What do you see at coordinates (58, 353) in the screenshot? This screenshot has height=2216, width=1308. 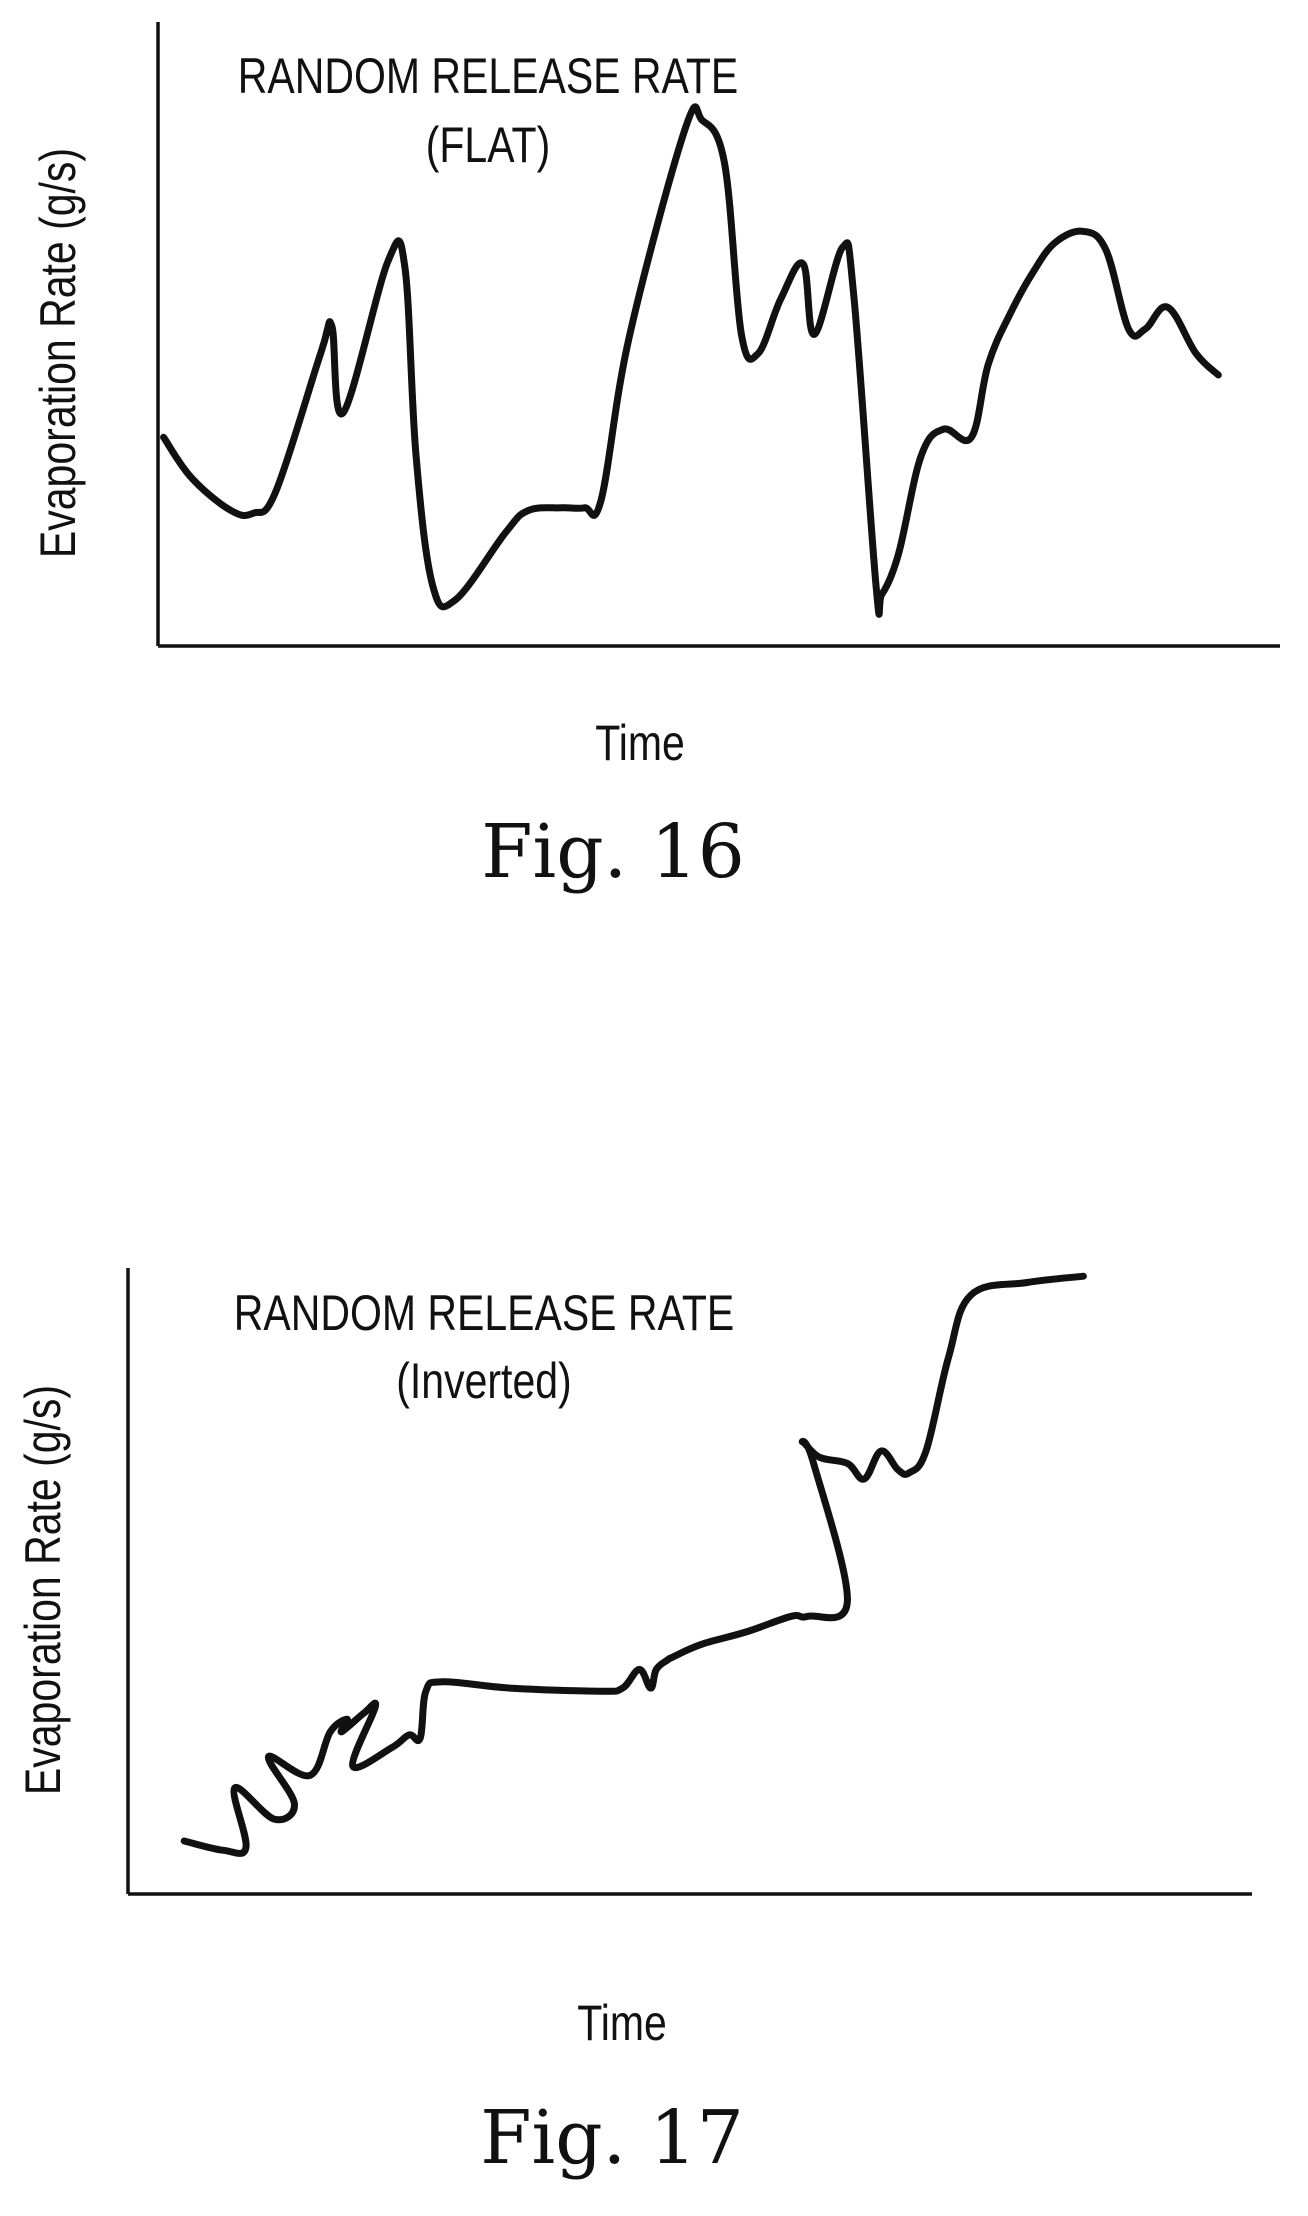 I see `y-axis-label-fig-16: Evaporation Rate (g/s)` at bounding box center [58, 353].